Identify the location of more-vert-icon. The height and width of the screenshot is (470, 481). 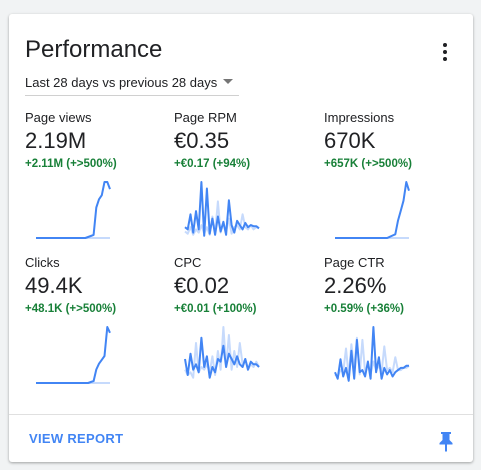
(445, 45).